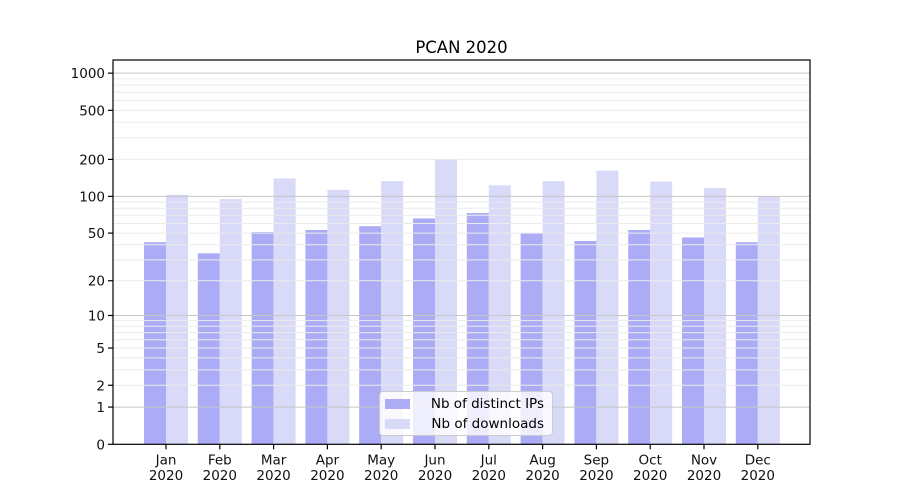  I want to click on bar-downloads-jun, so click(446, 302).